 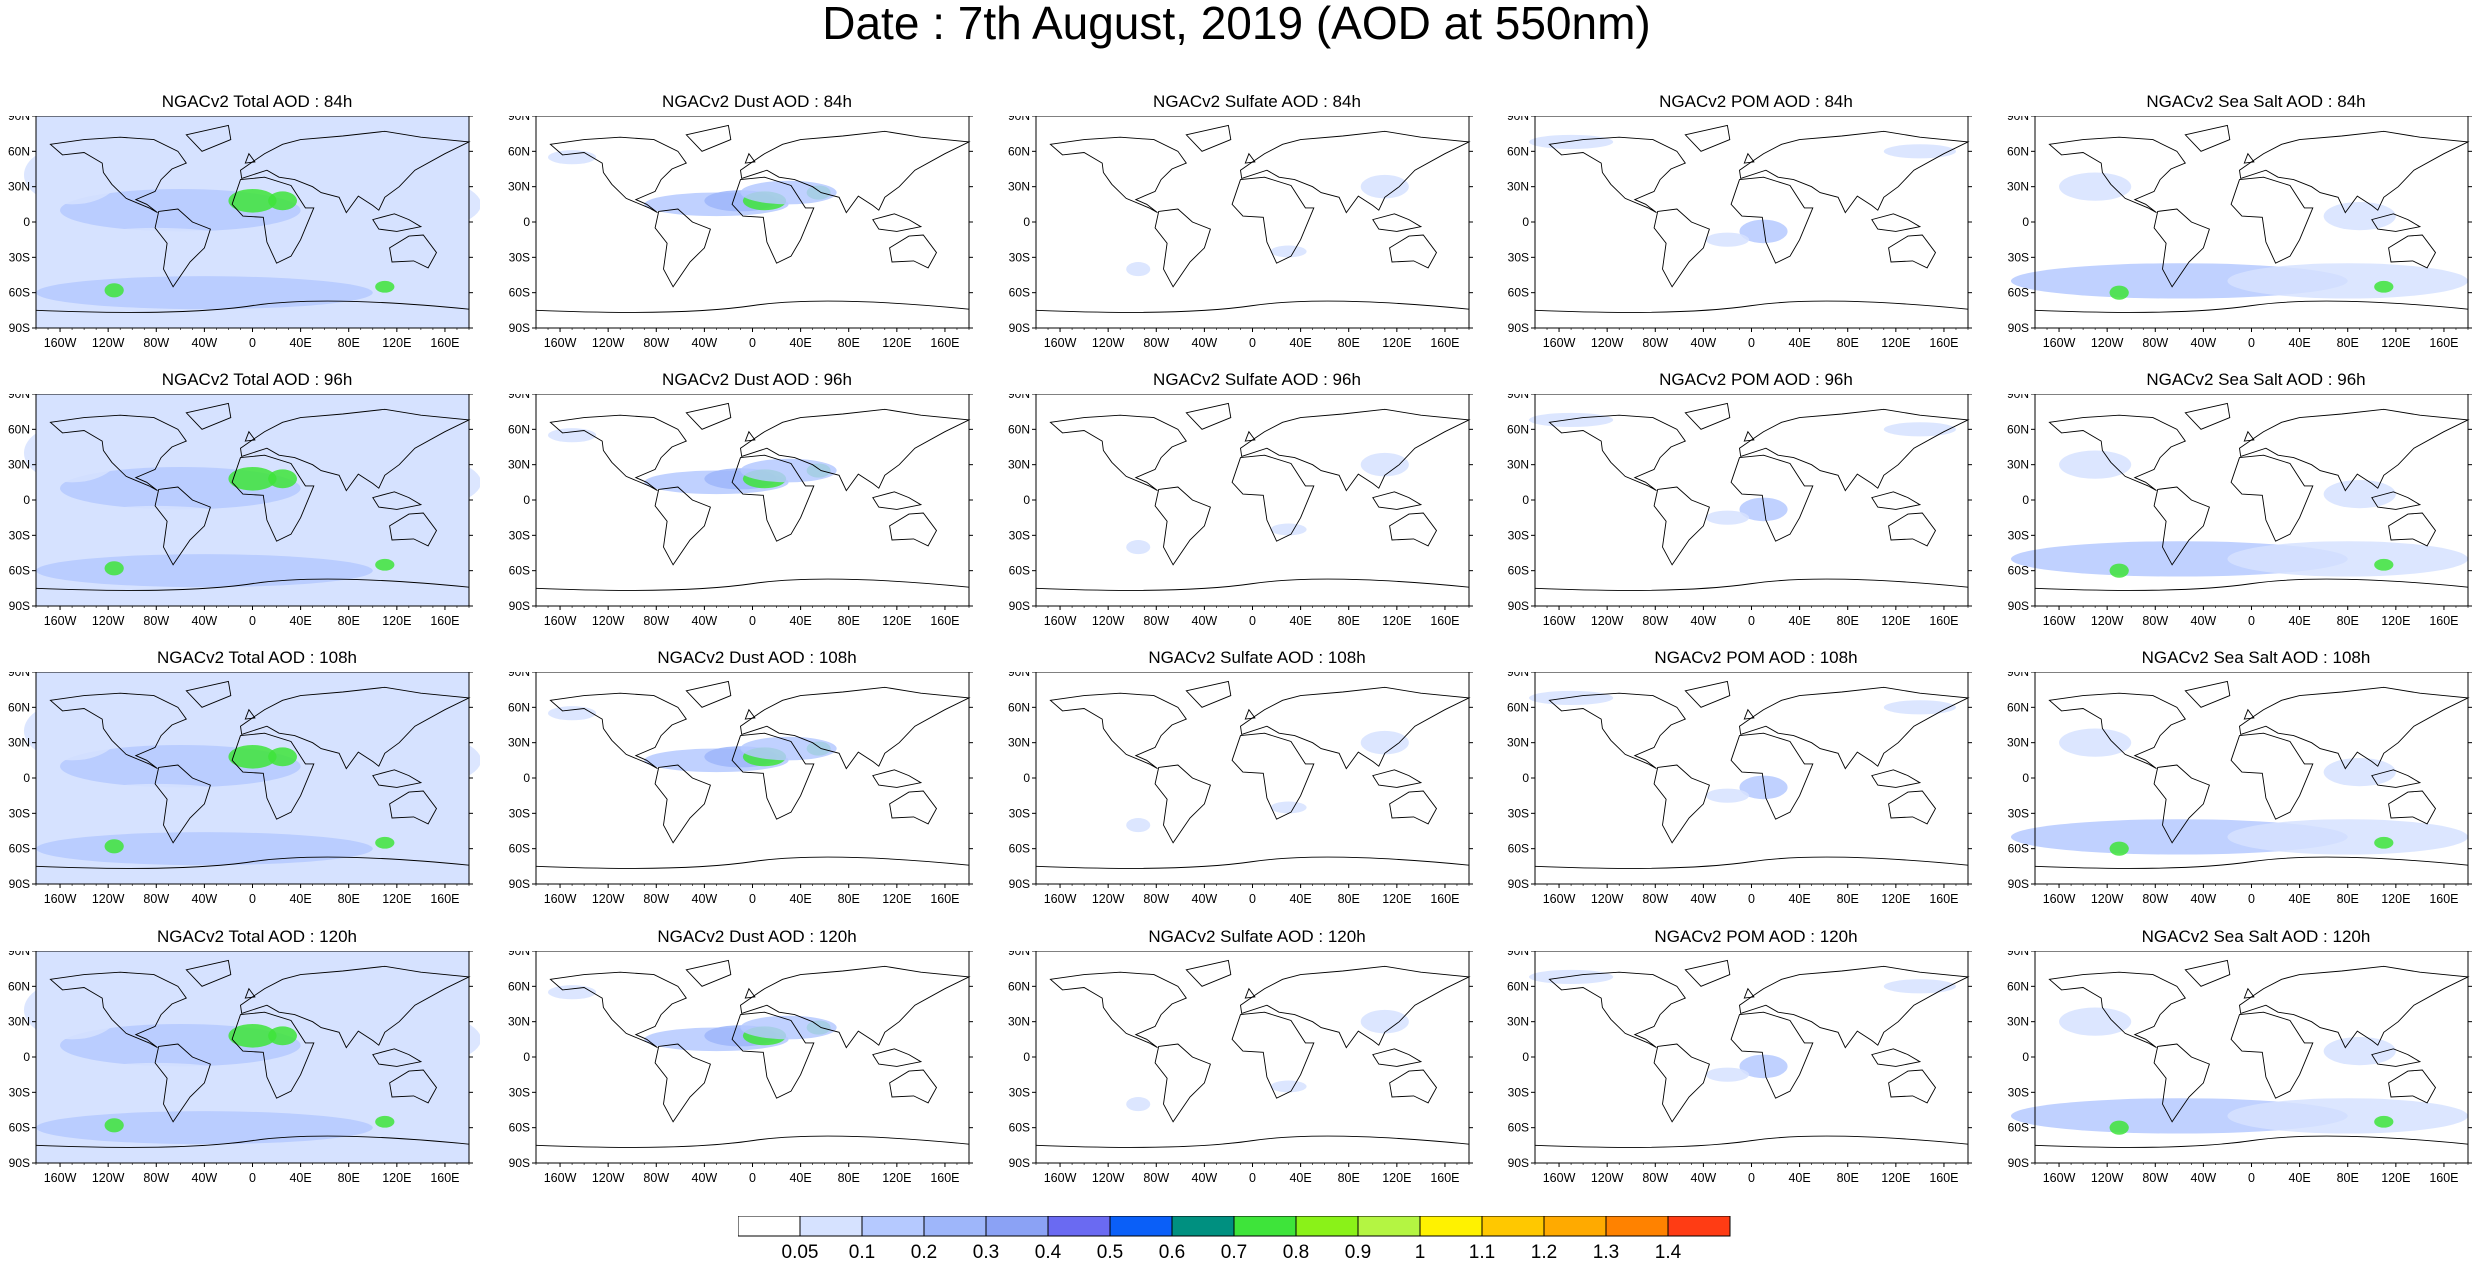 I want to click on panel-title: NGACv2 Dust AOD : 96h, so click(x=757, y=379).